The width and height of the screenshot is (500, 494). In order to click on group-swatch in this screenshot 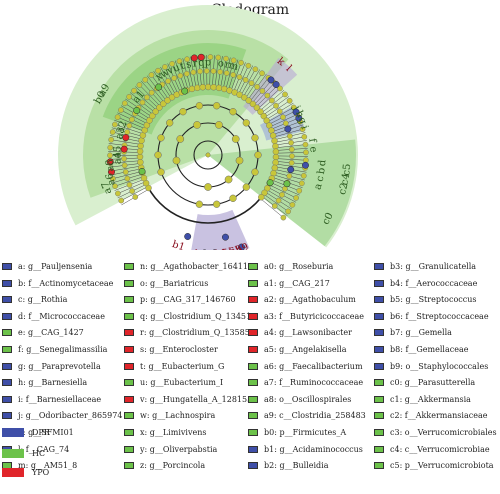, I will do `click(13, 472)`.